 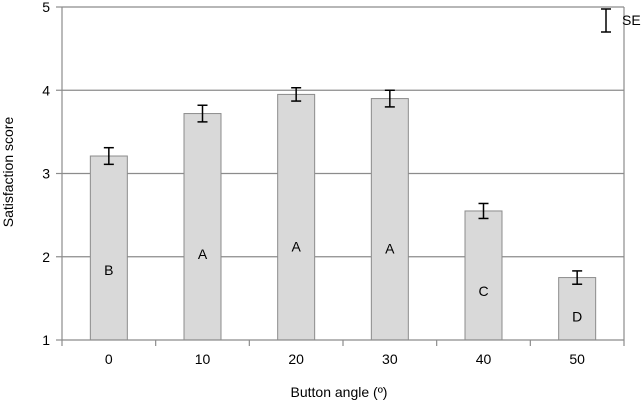 I want to click on y-tick-label: 1, so click(x=46, y=340).